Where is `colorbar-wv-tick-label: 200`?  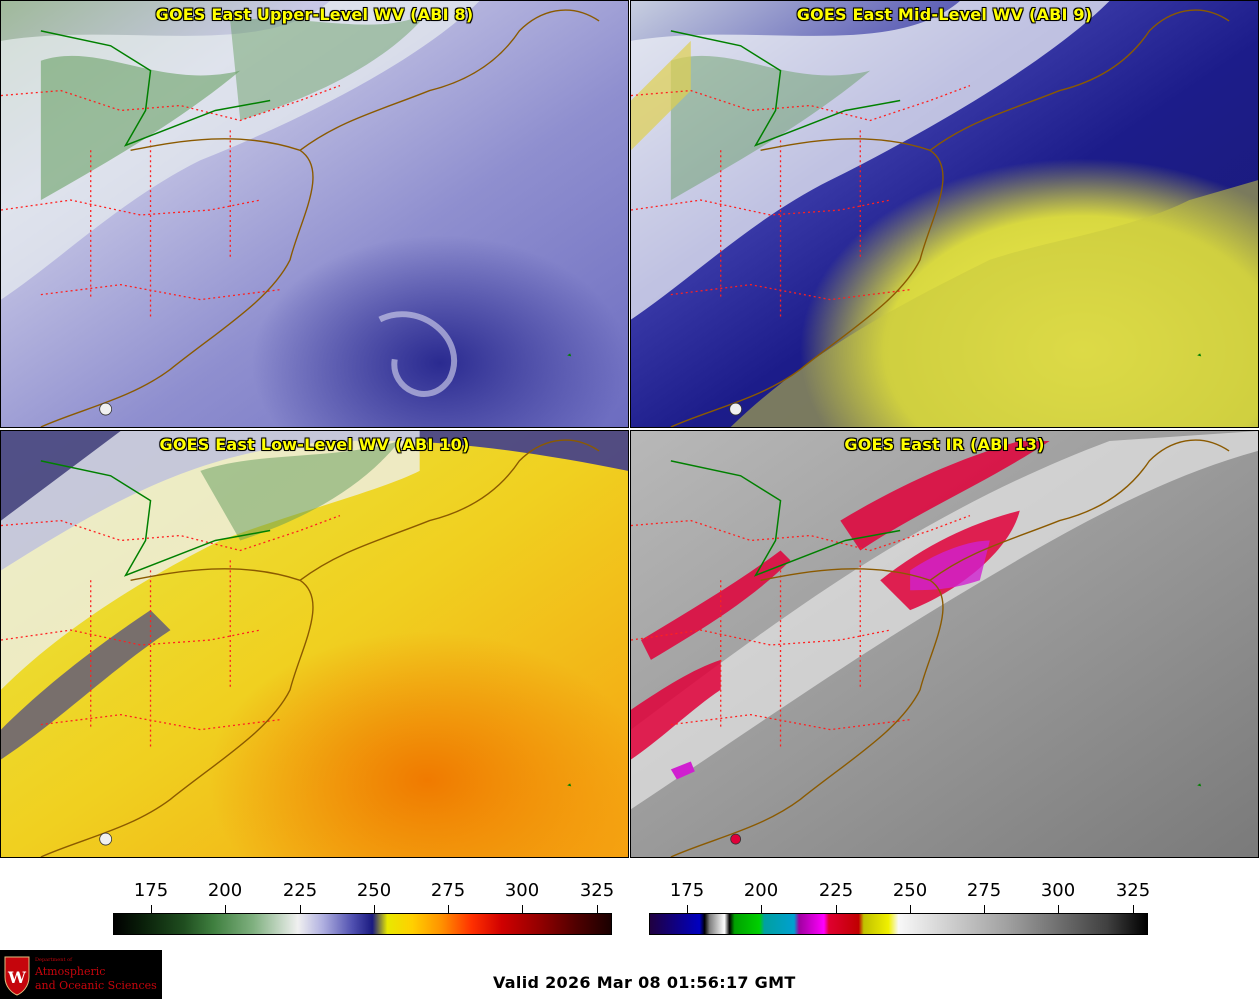
colorbar-wv-tick-label: 200 is located at coordinates (225, 890).